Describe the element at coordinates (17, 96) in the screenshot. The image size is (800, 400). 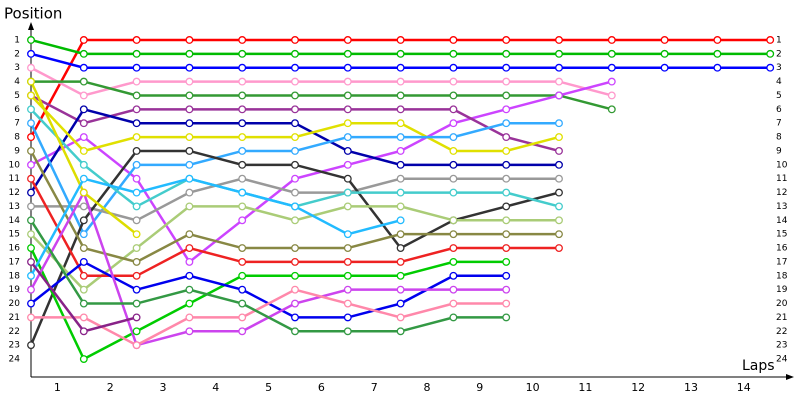
I see `y-tick-label: 5` at that location.